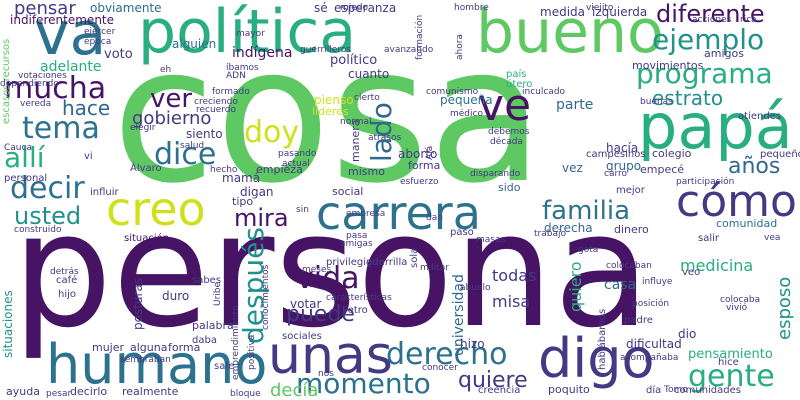 This screenshot has height=400, width=800. I want to click on word-como: cómo, so click(736, 201).